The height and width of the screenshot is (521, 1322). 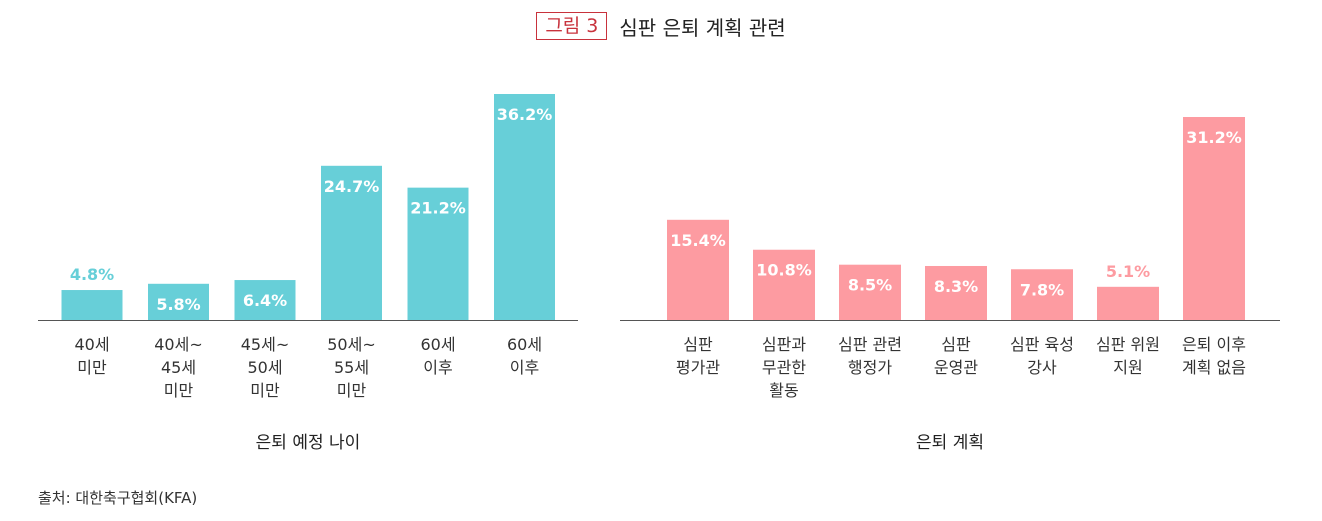 What do you see at coordinates (265, 344) in the screenshot?
I see `tick-label: 45세~` at bounding box center [265, 344].